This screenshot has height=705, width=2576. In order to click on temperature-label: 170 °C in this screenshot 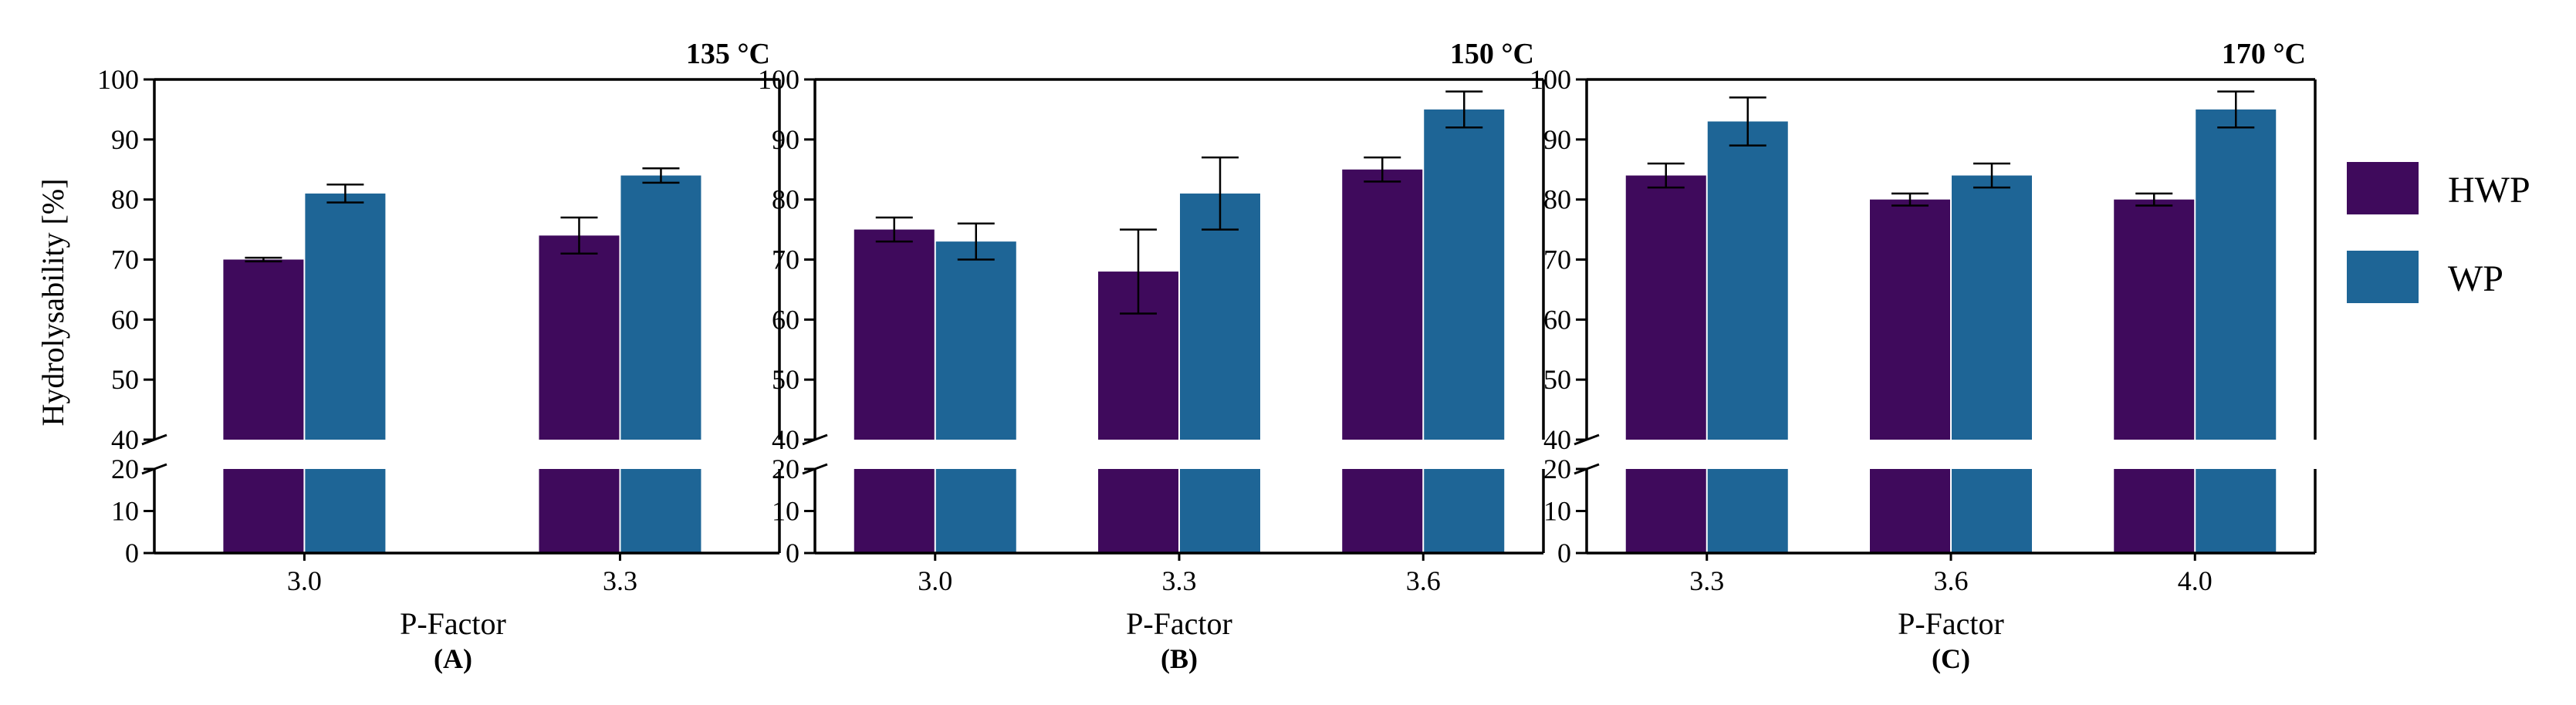, I will do `click(2264, 54)`.